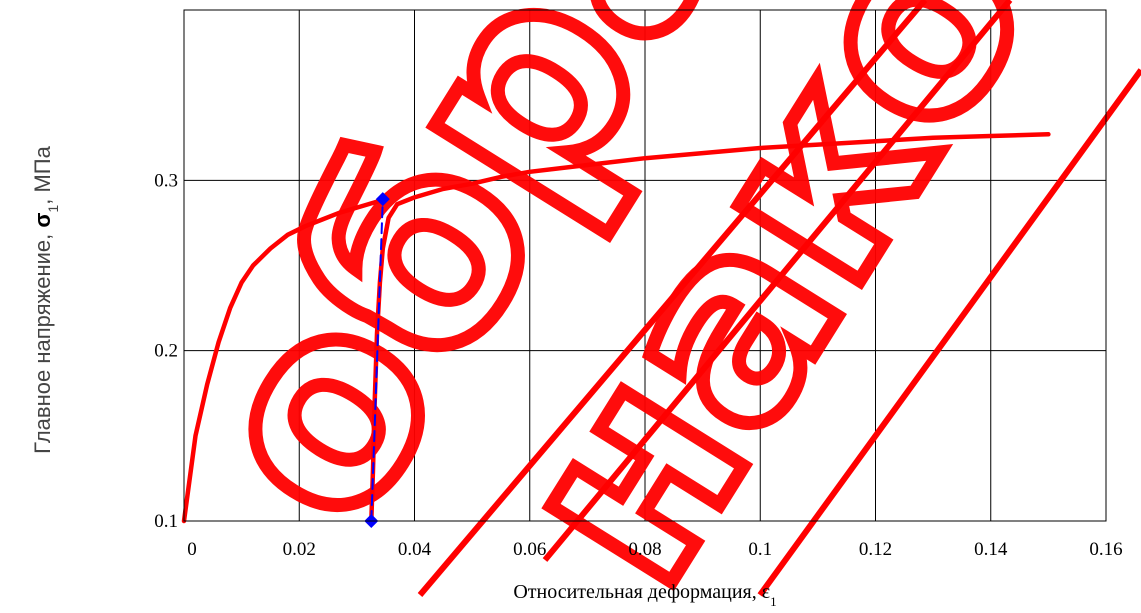  I want to click on x-tick-label: 0, so click(192, 549).